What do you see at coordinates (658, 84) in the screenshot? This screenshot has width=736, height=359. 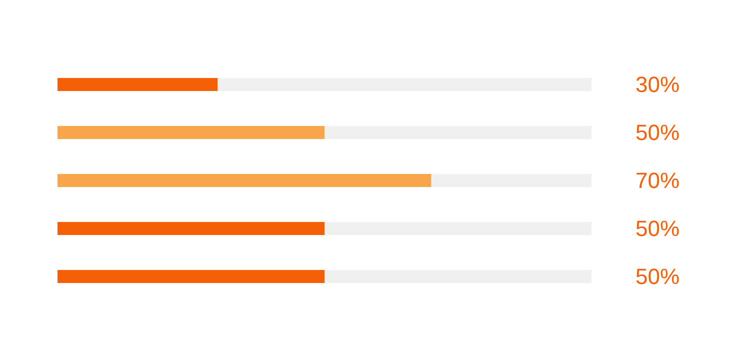 I see `data-label: 30%` at bounding box center [658, 84].